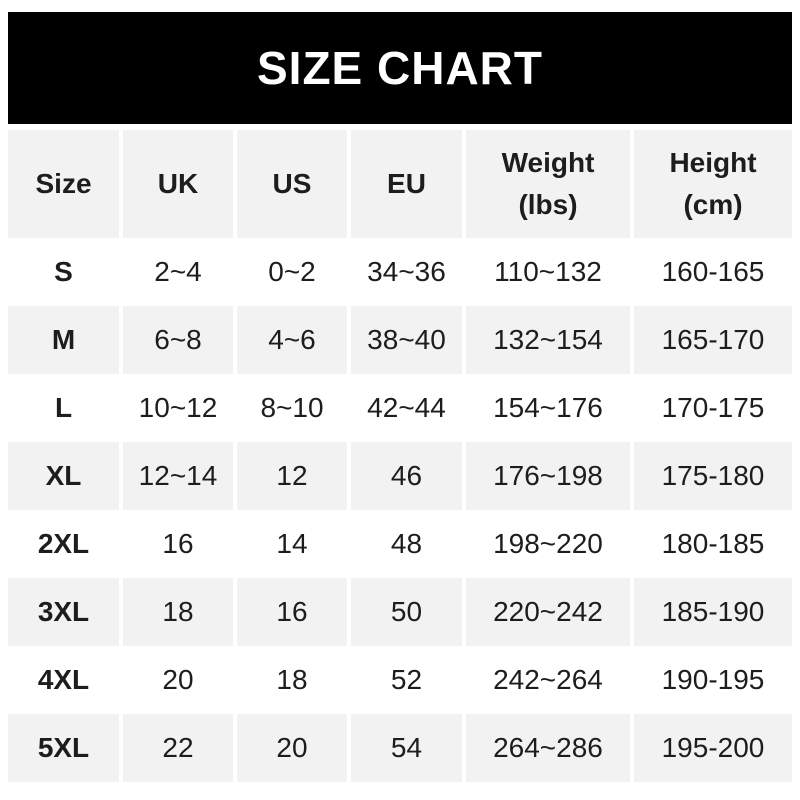 This screenshot has width=800, height=800. I want to click on height-cell: 170-175, so click(713, 408).